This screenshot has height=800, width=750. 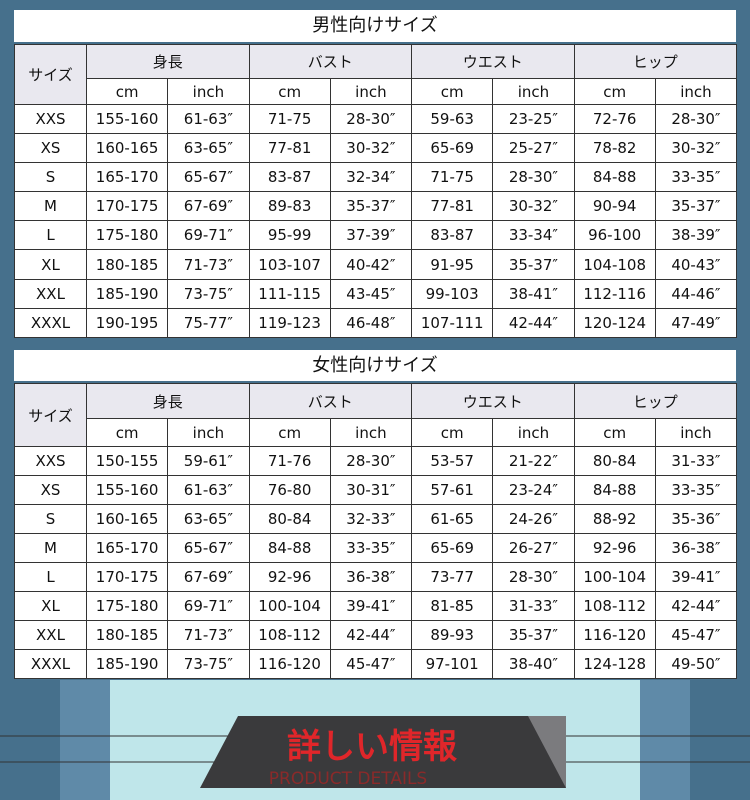 I want to click on data-cell: 37-39″, so click(x=371, y=235).